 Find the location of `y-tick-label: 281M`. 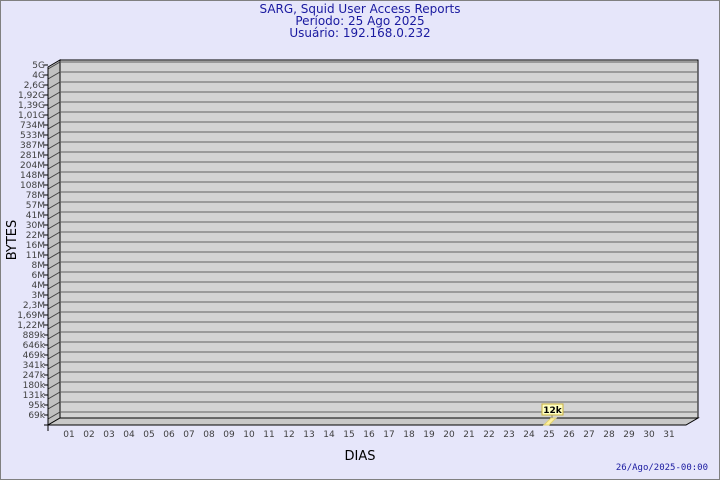

y-tick-label: 281M is located at coordinates (32, 156).